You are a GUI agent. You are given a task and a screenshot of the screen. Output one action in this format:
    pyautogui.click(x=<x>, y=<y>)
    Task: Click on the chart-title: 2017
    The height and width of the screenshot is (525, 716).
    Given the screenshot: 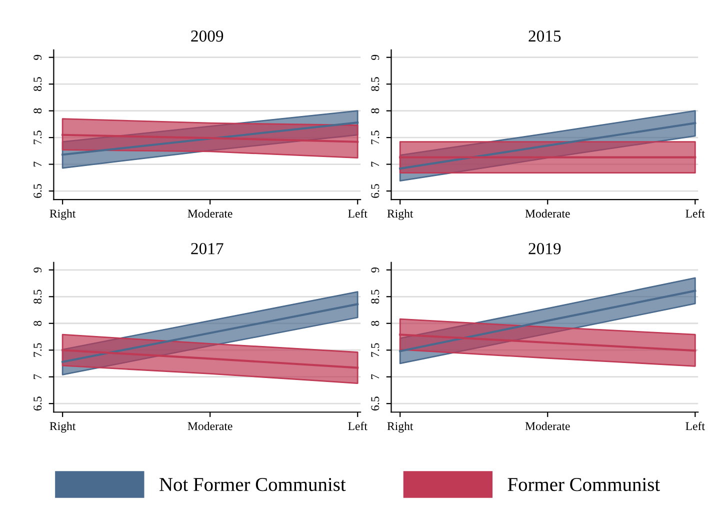 What is the action you would take?
    pyautogui.click(x=207, y=248)
    